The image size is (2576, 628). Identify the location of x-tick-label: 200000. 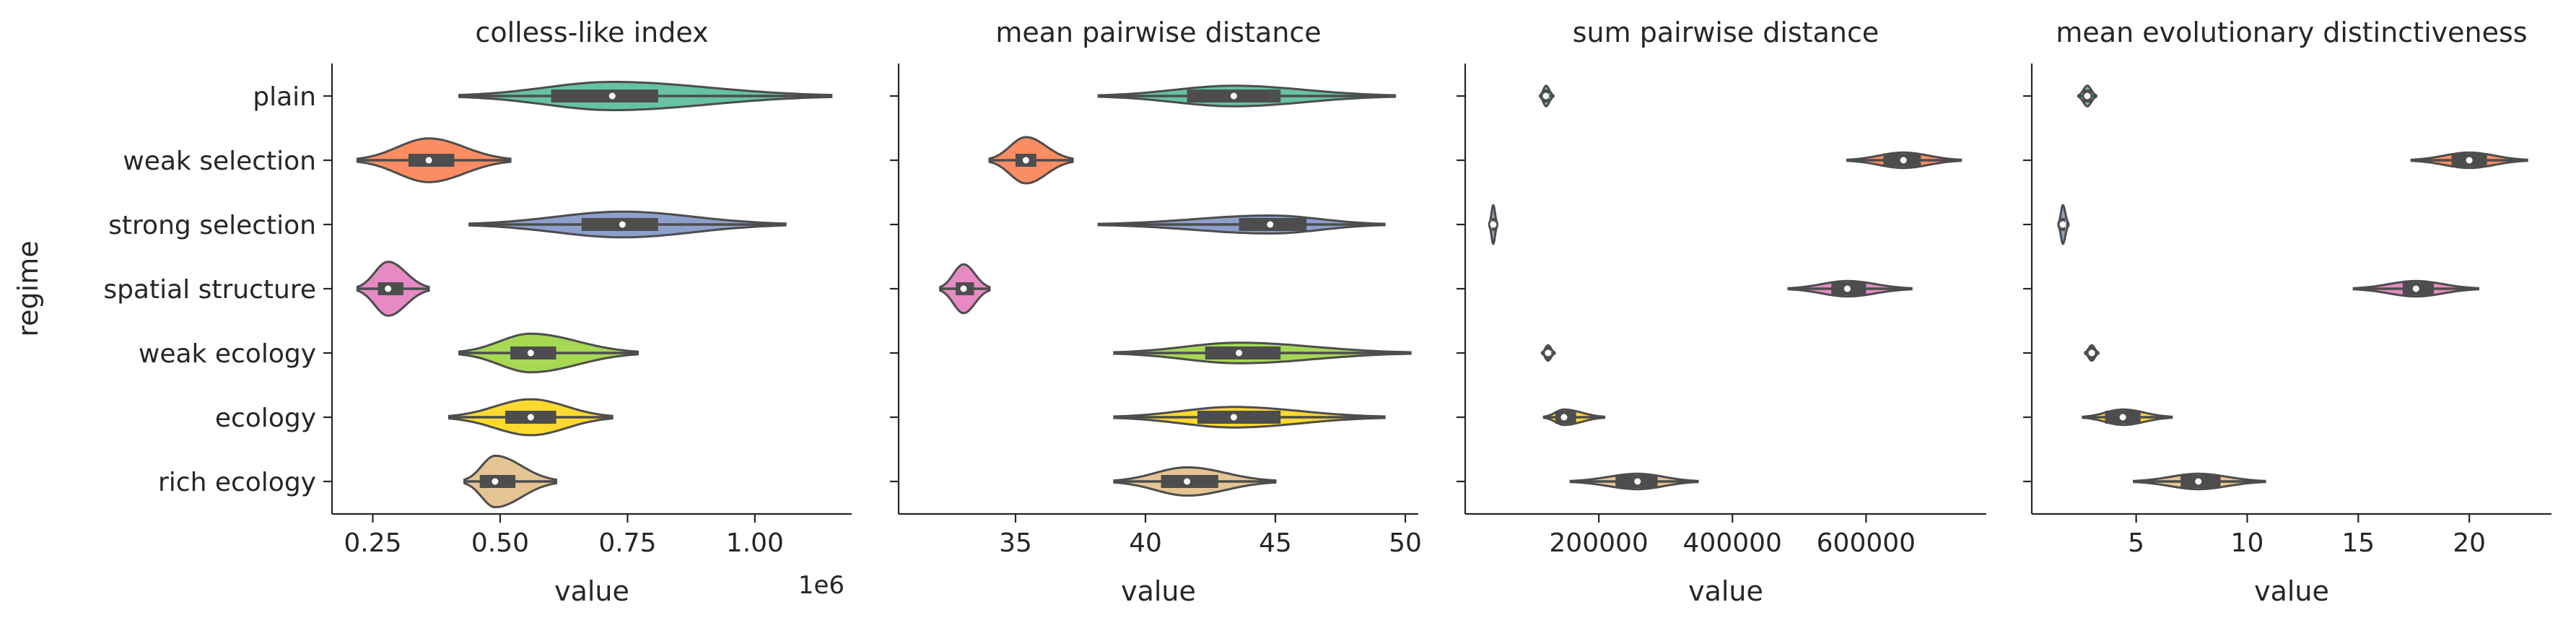
(1598, 543).